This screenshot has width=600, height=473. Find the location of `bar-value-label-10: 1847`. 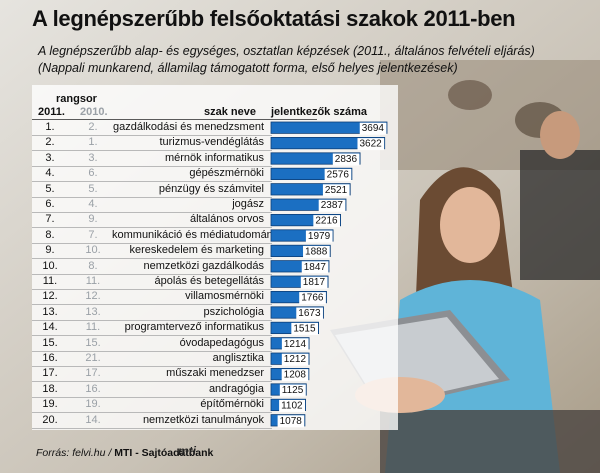

bar-value-label-10: 1847 is located at coordinates (315, 267).